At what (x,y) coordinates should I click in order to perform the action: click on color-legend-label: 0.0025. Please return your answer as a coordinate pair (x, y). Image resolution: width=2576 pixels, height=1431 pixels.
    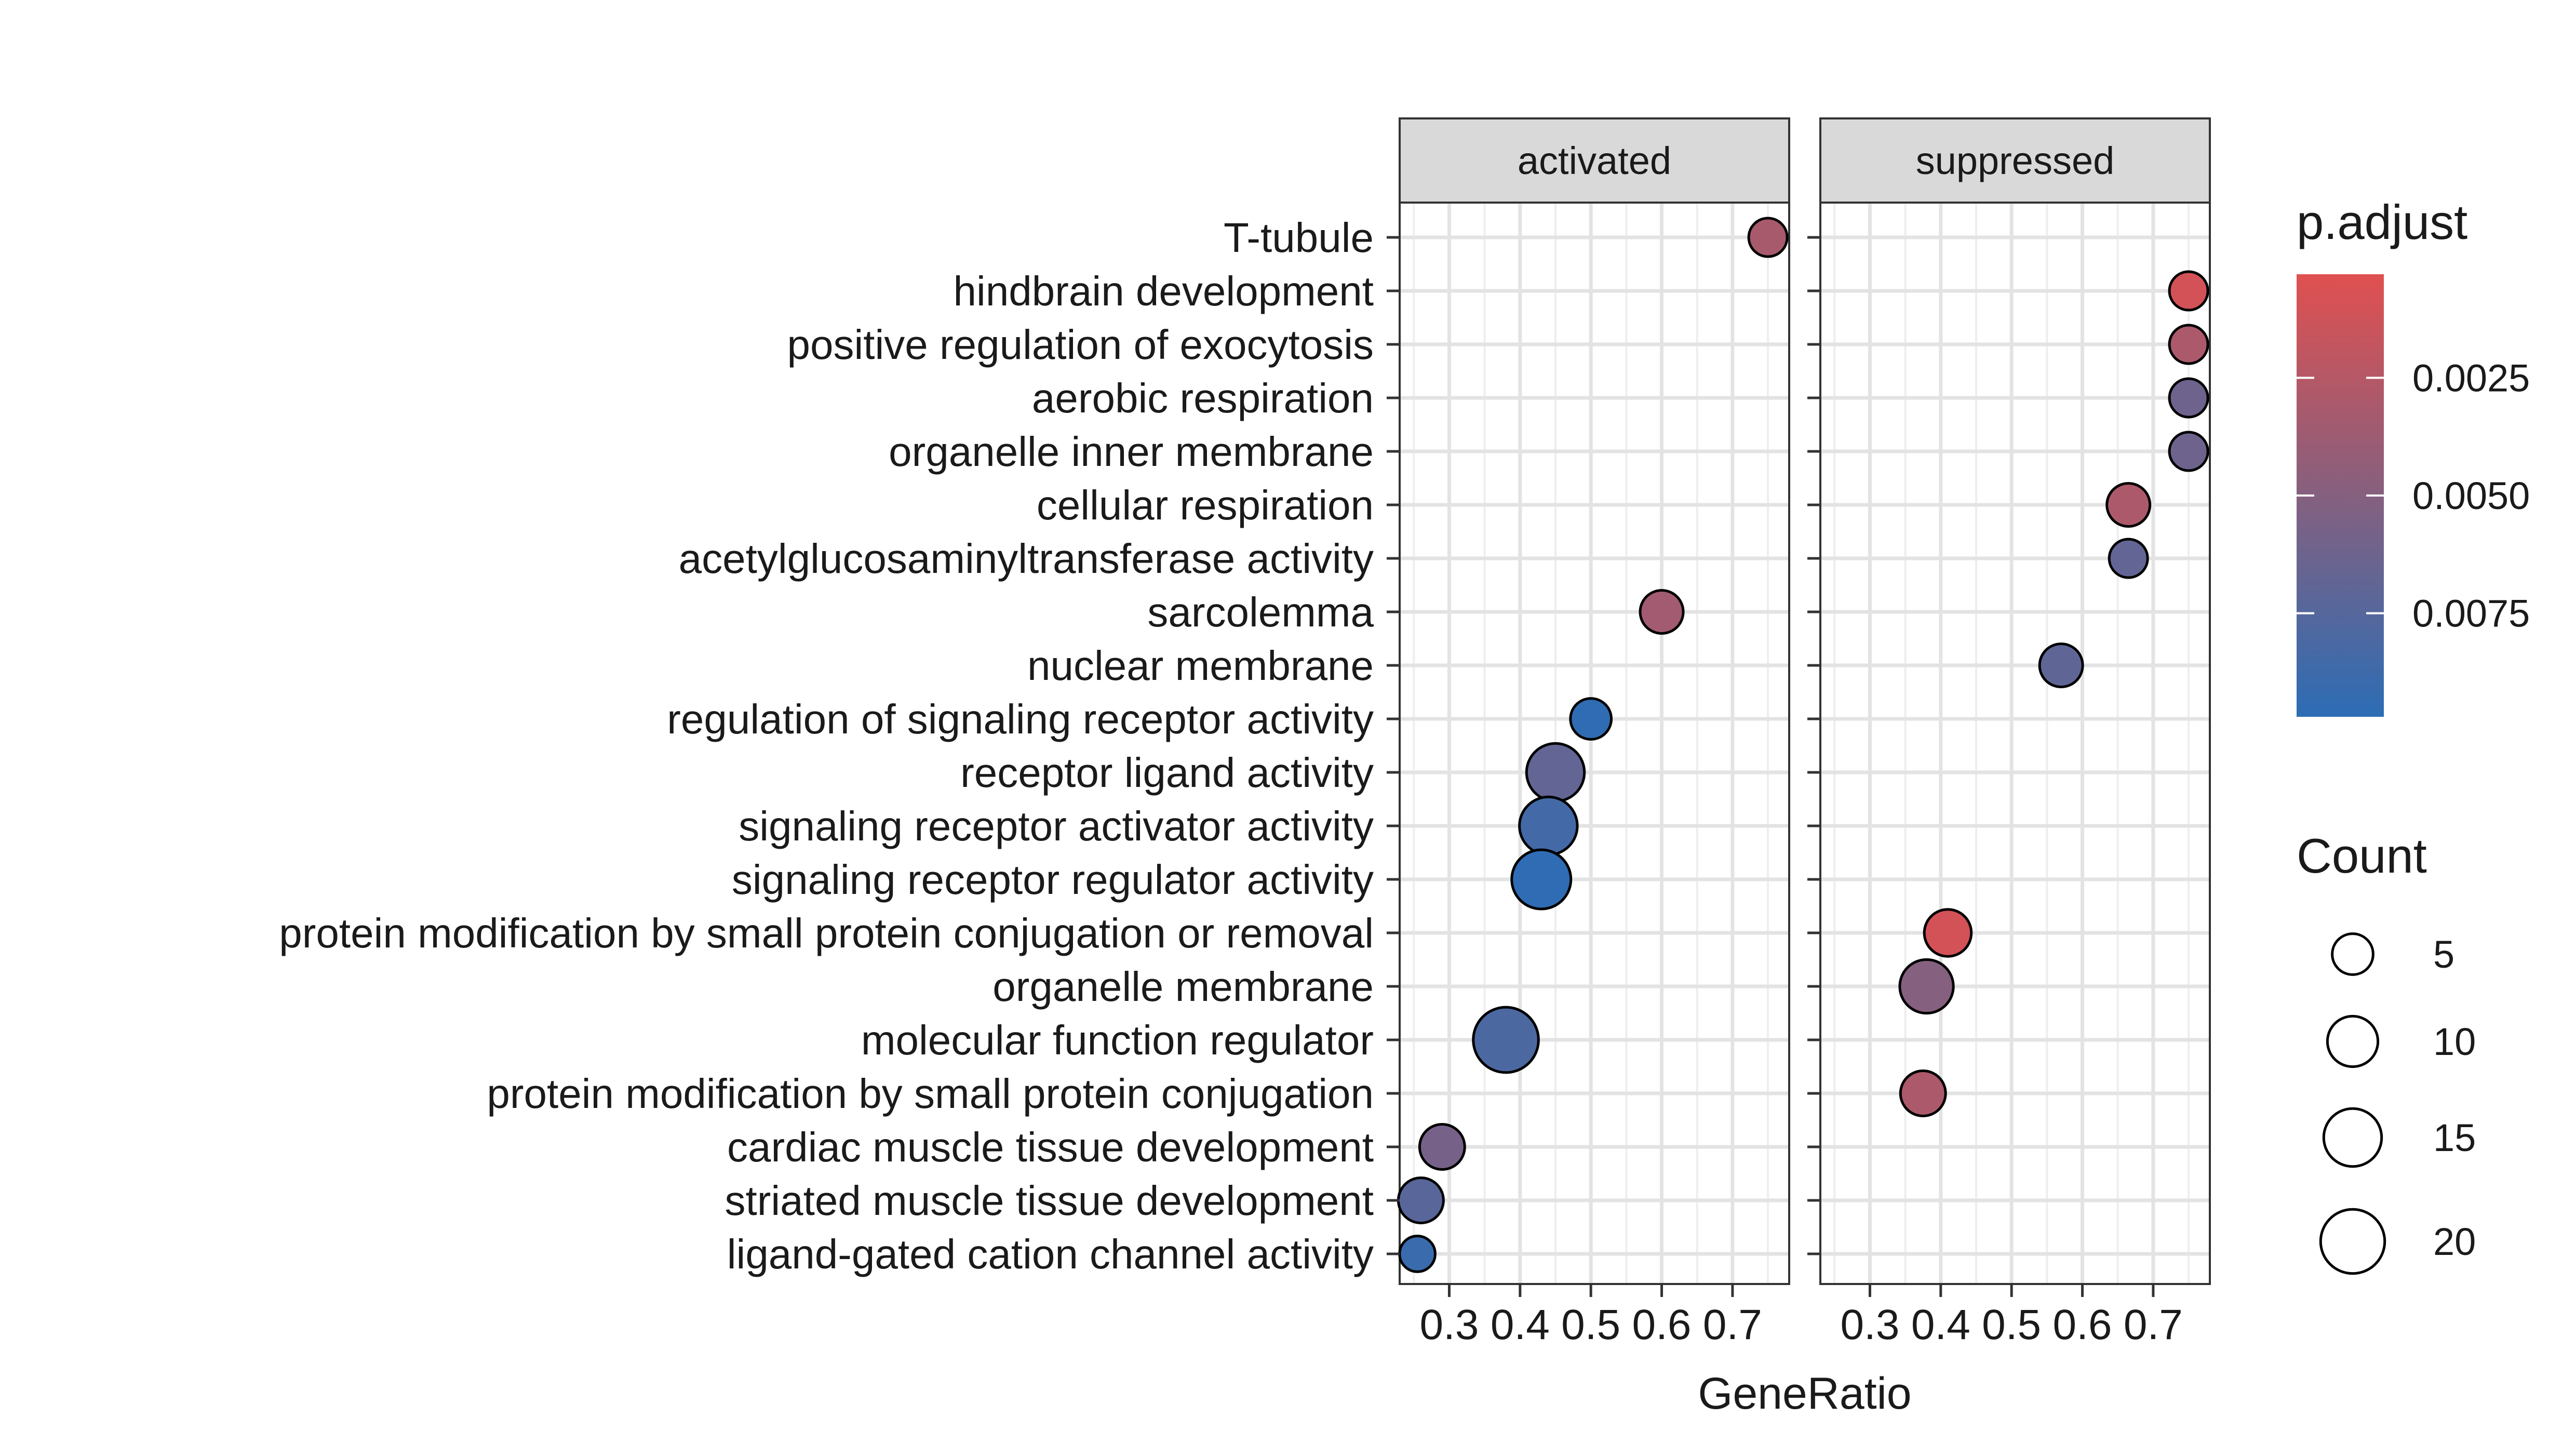
    Looking at the image, I should click on (2471, 377).